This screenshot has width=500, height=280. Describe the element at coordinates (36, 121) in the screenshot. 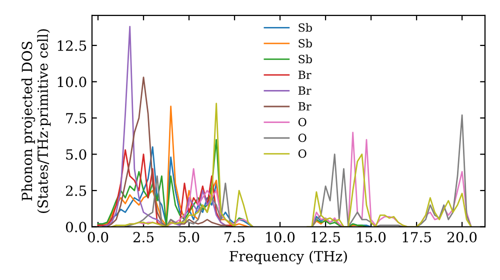

I see `y-axis-title: Phonon projected DOS (States/THz·primitive cell)` at that location.